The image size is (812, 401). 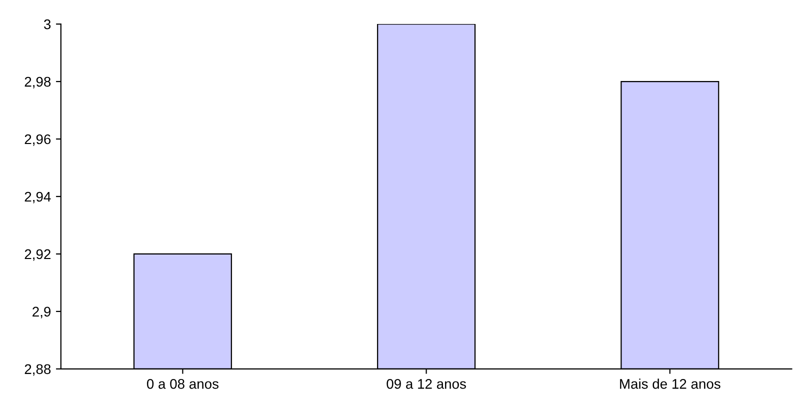 I want to click on y-tick-label: 2,96, so click(x=37, y=140).